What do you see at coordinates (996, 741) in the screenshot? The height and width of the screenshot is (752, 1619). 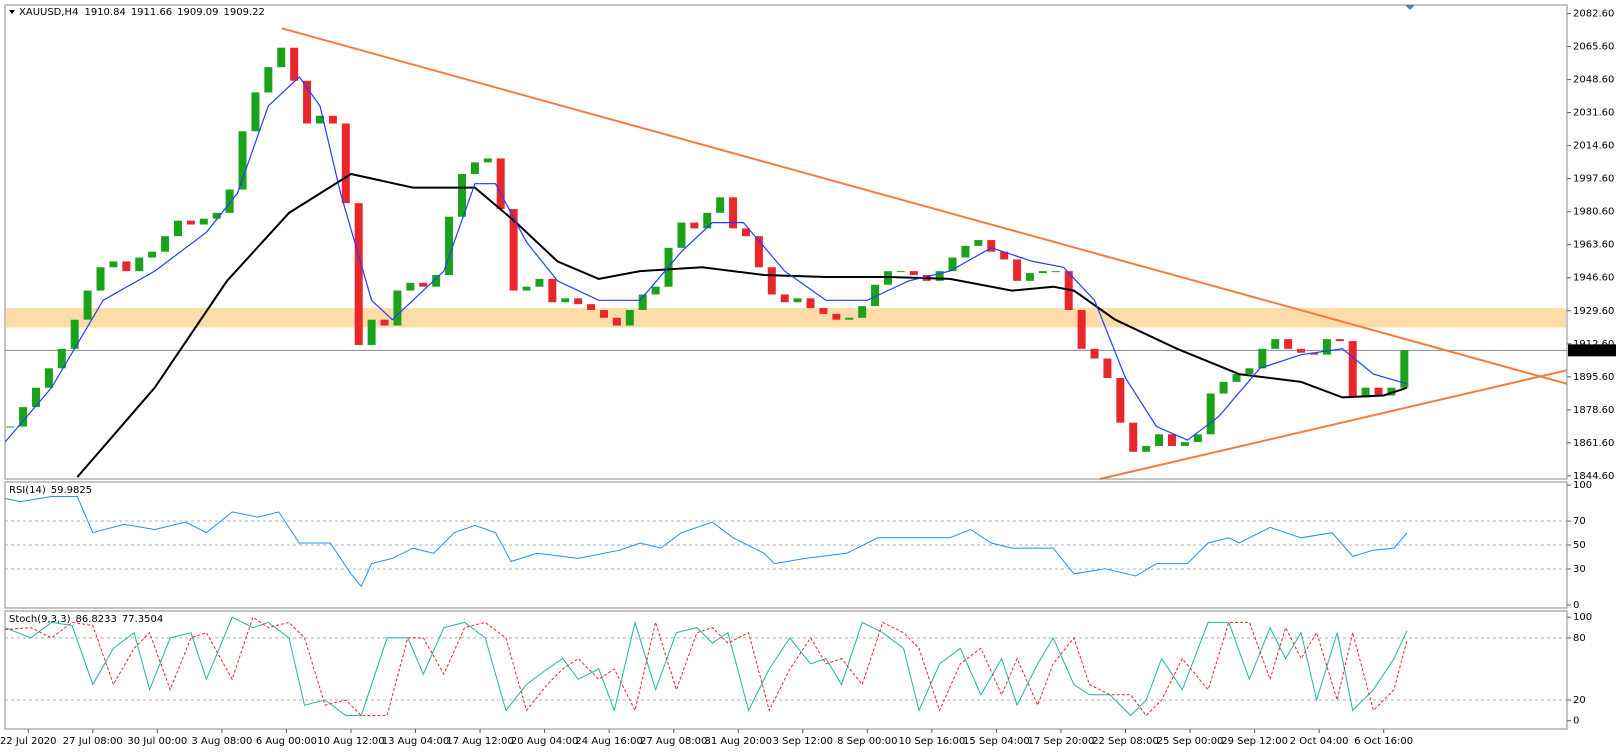 I see `x-tick-label: 15 Sep 04:00` at bounding box center [996, 741].